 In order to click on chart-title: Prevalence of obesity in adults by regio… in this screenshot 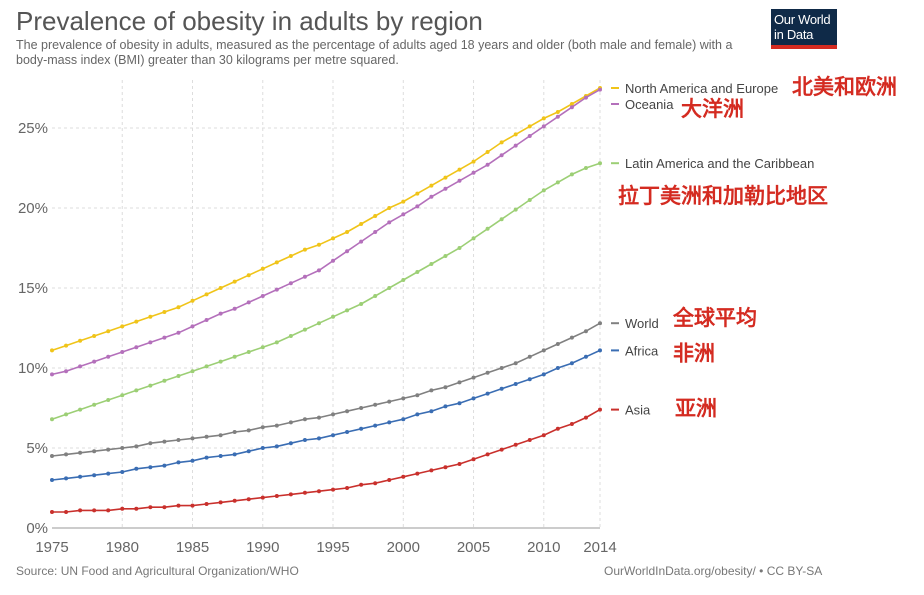, I will do `click(249, 21)`.